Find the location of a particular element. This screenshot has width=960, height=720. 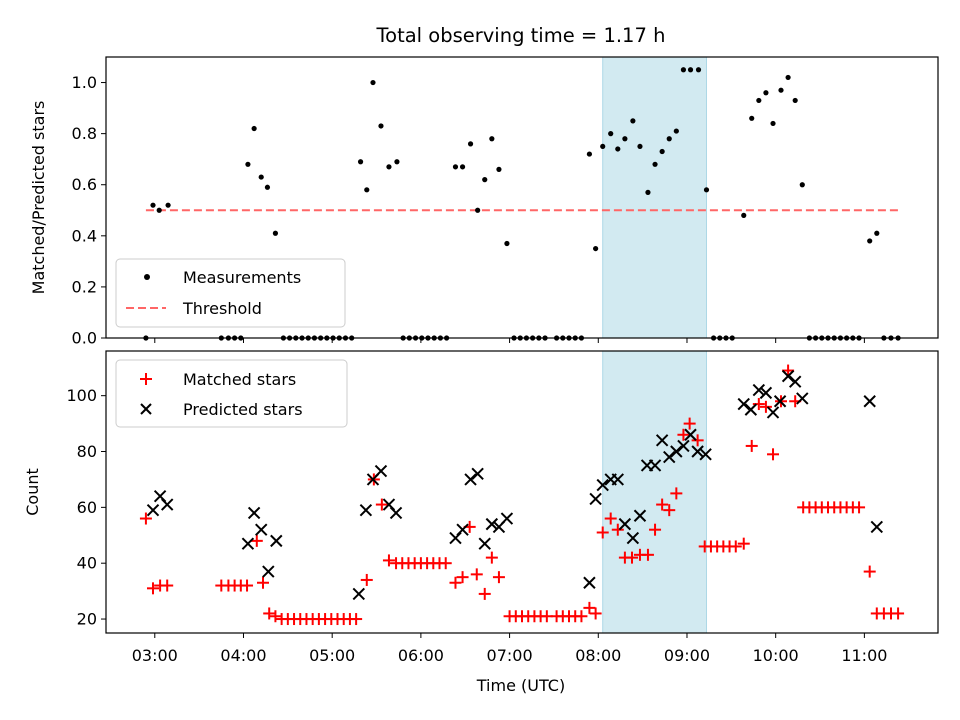

x-tick-label: 07:00 is located at coordinates (510, 655).